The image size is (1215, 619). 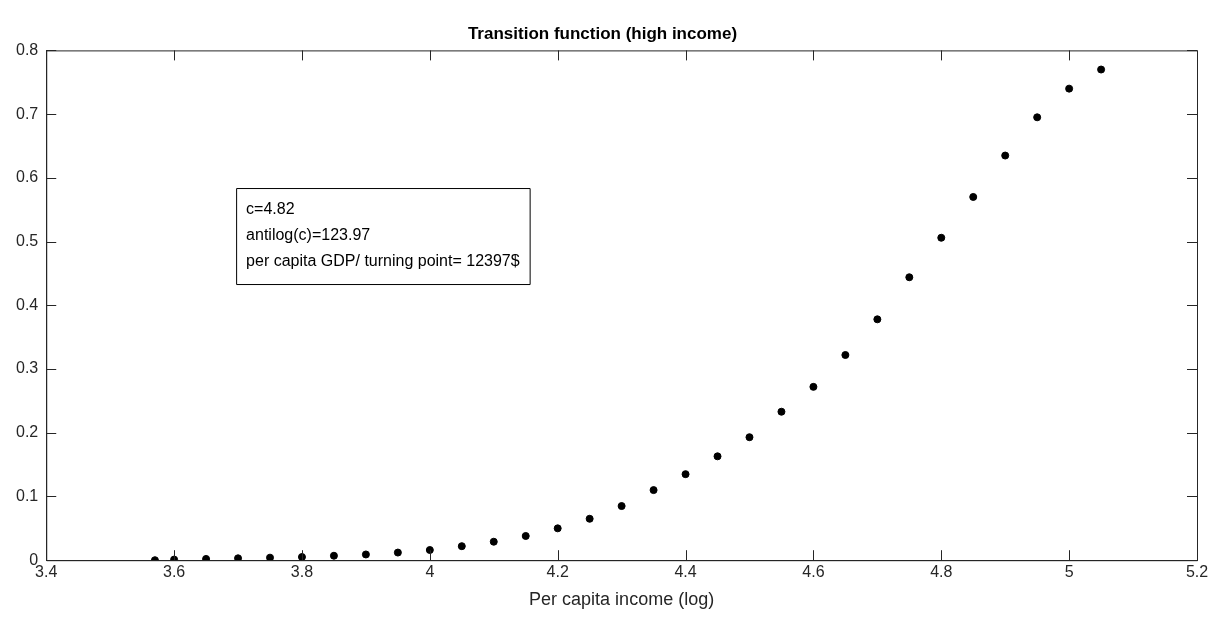 What do you see at coordinates (813, 572) in the screenshot?
I see `x-tick-label: 4.6` at bounding box center [813, 572].